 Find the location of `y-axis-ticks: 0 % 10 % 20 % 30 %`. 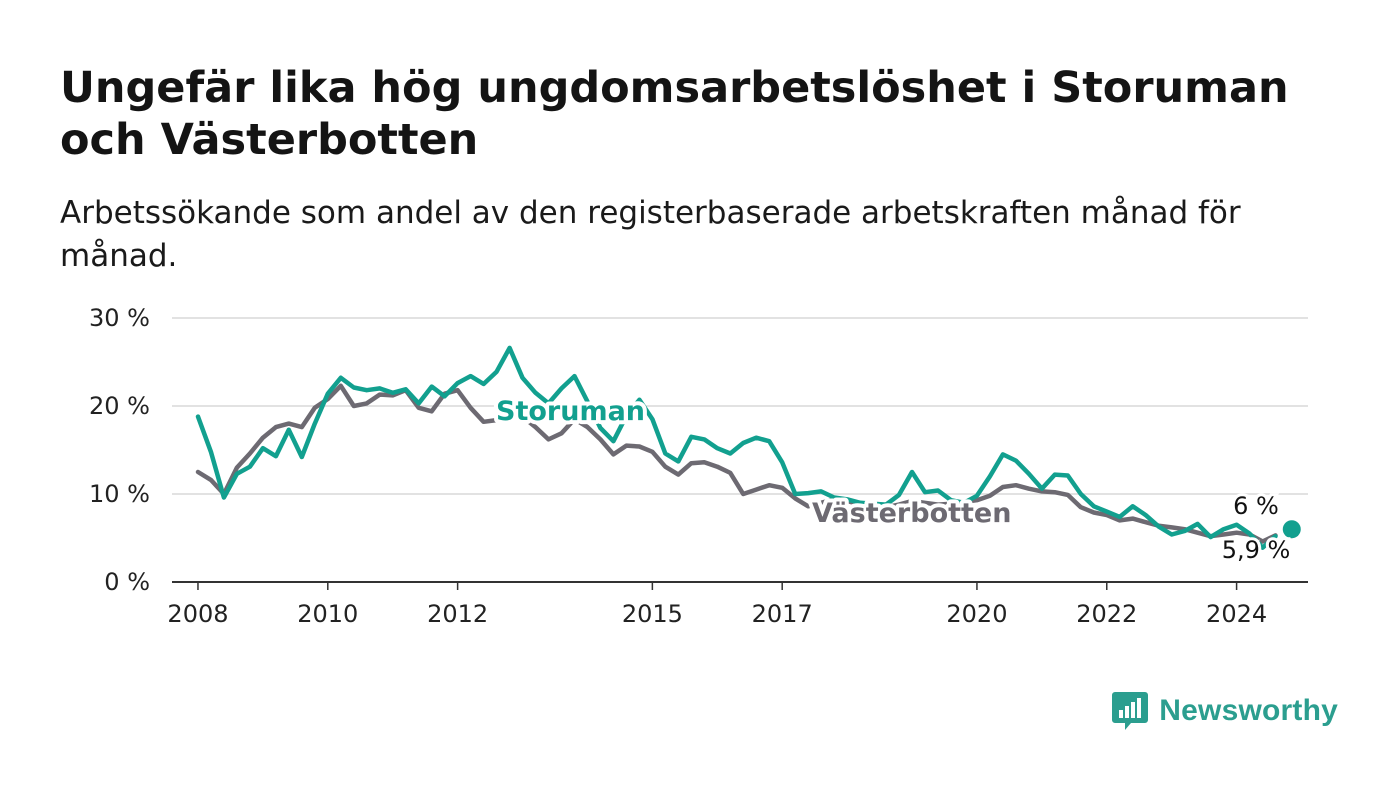

y-axis-ticks: 0 % 10 % 20 % 30 % is located at coordinates (119, 450).